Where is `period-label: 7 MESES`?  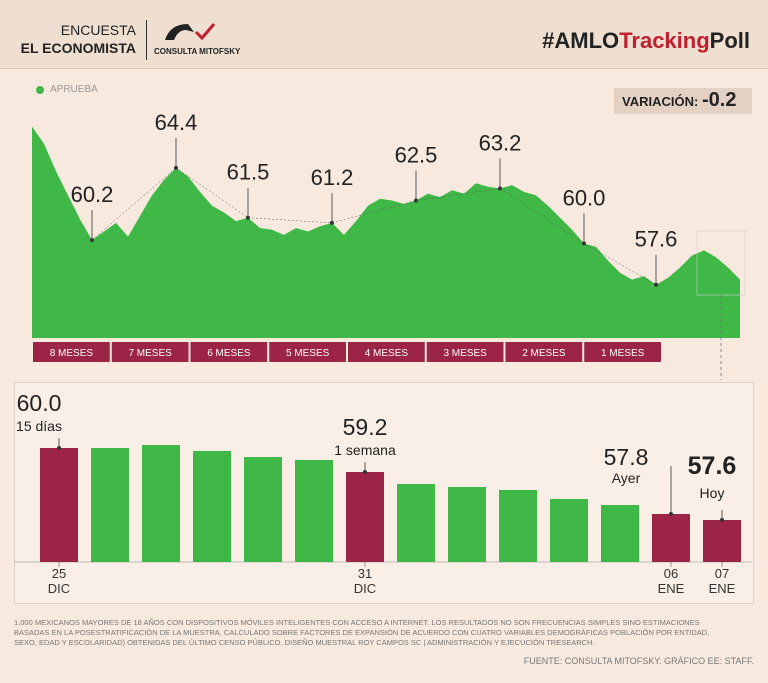
period-label: 7 MESES is located at coordinates (150, 353).